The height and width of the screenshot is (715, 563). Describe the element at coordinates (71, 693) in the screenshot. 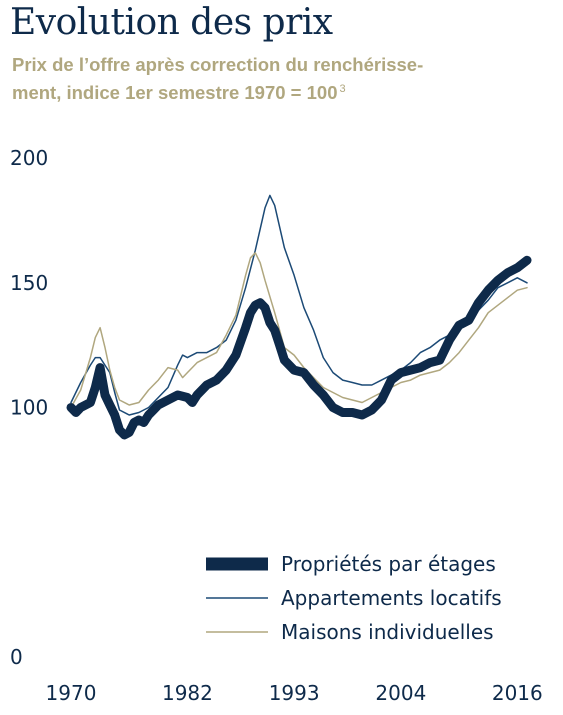

I see `x-tick-label-1970: 1970` at that location.